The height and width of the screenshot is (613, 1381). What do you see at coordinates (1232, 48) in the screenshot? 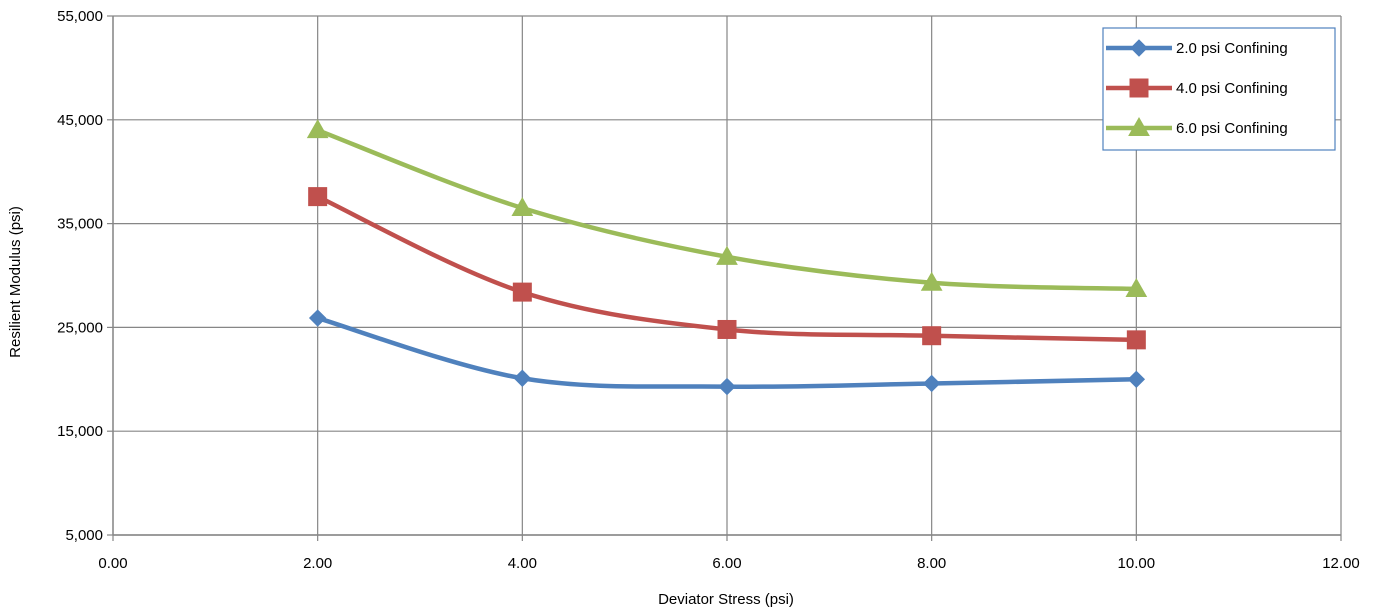
I see `legend-label-1: 2.0 psi Confining` at bounding box center [1232, 48].